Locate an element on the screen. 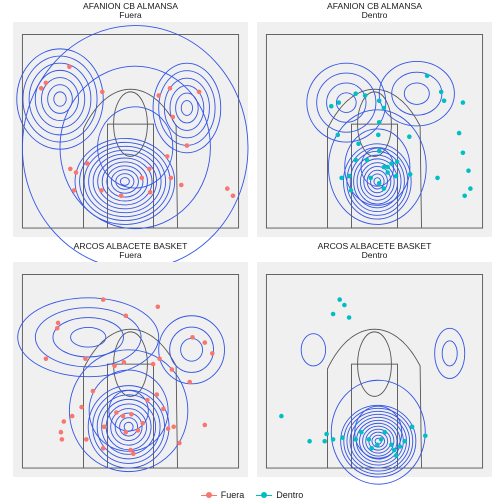 The width and height of the screenshot is (504, 504). legend-label-fuera: Fuera is located at coordinates (232, 495).